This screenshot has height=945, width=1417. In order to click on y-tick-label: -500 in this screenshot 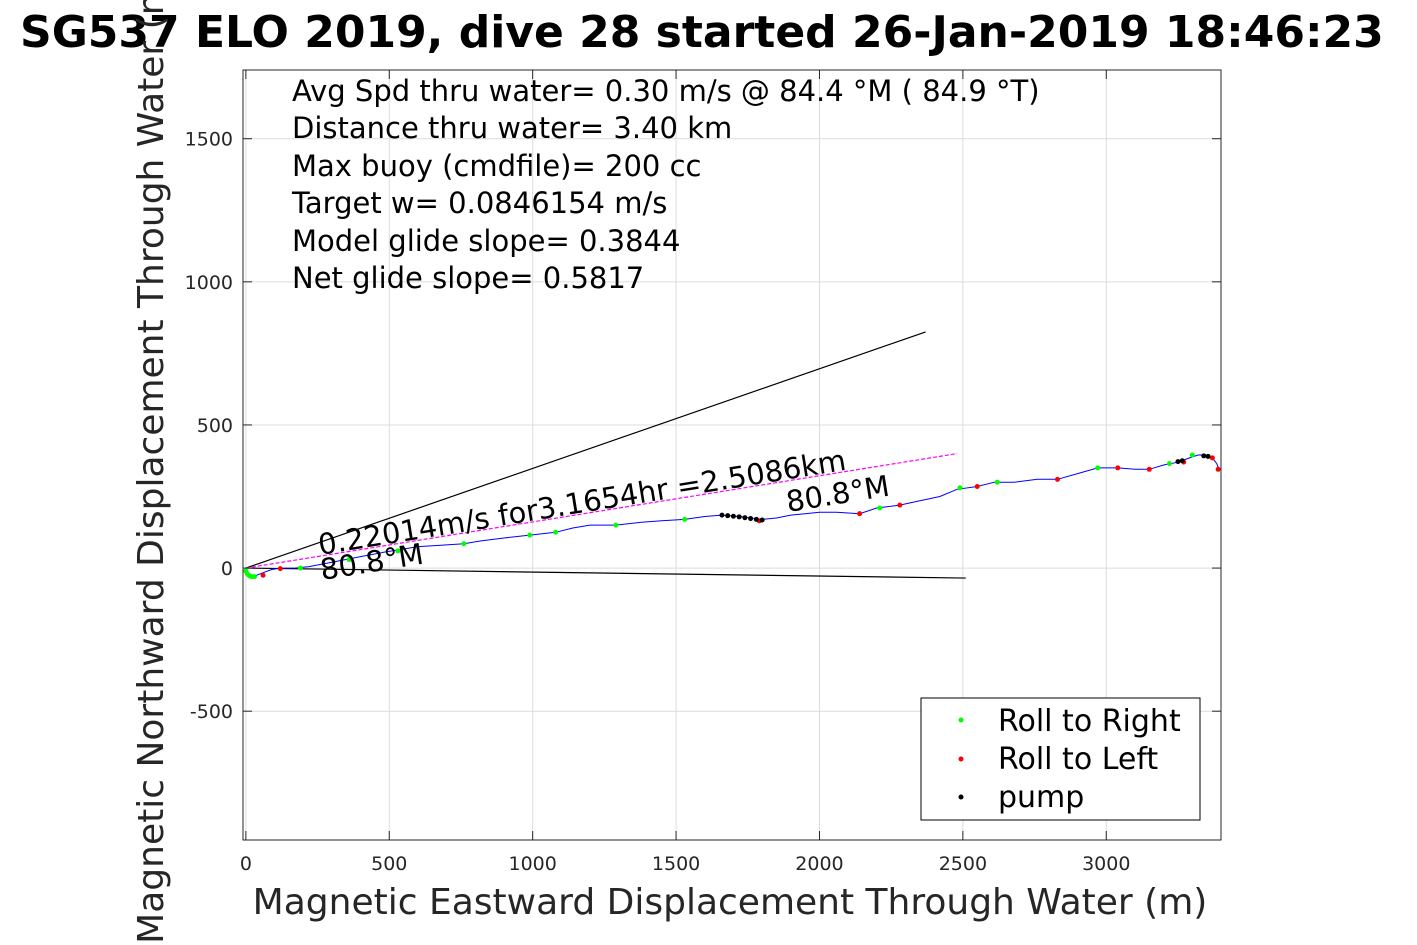, I will do `click(211, 712)`.